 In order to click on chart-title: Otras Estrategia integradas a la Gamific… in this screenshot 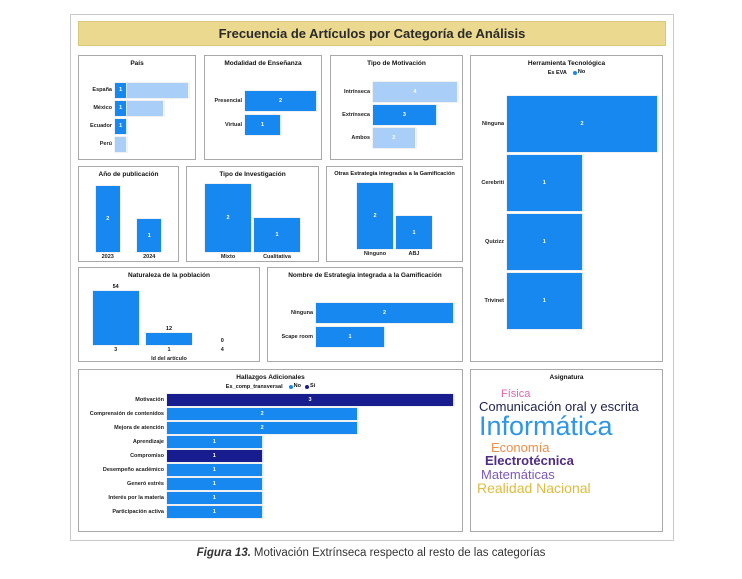, I will do `click(394, 174)`.